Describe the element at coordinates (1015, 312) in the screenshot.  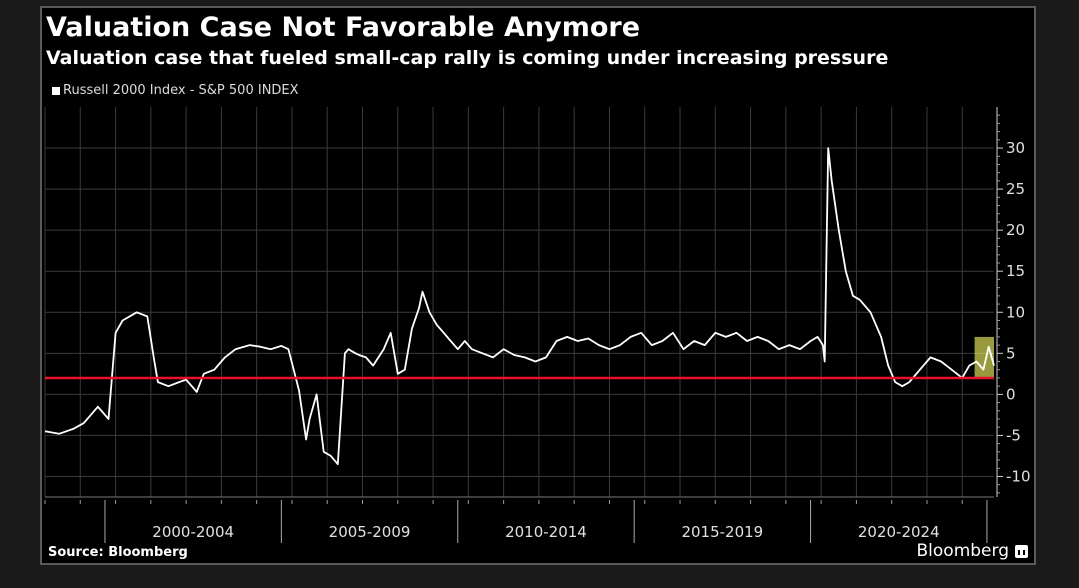
I see `y-tick-label: 10` at that location.